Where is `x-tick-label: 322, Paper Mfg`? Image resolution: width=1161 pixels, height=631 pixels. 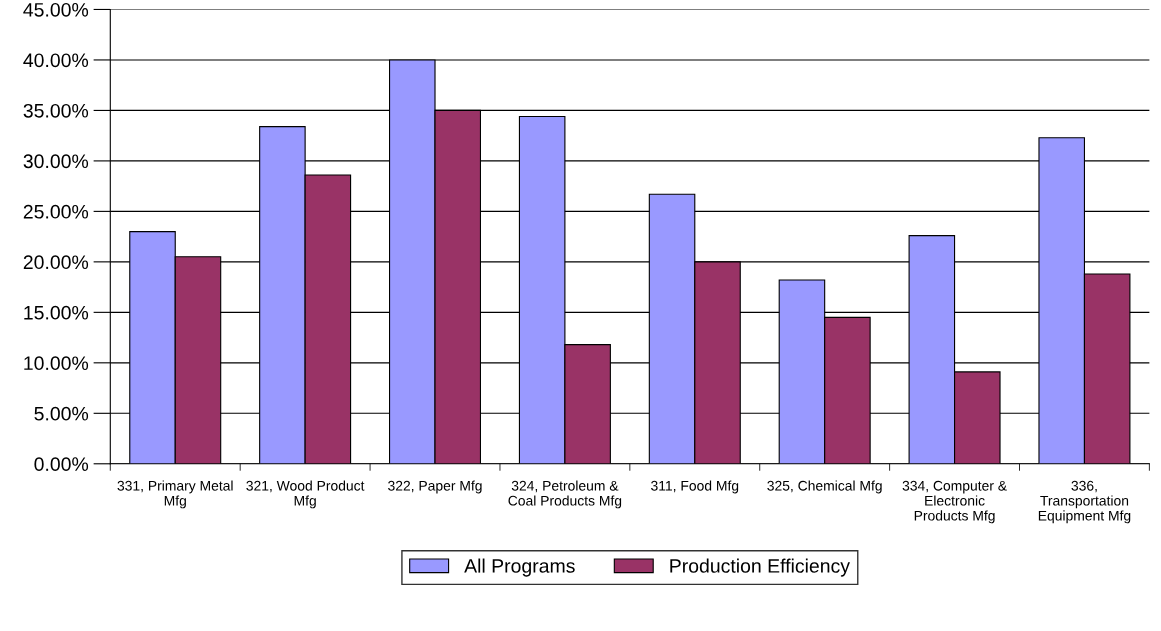
x-tick-label: 322, Paper Mfg is located at coordinates (435, 487).